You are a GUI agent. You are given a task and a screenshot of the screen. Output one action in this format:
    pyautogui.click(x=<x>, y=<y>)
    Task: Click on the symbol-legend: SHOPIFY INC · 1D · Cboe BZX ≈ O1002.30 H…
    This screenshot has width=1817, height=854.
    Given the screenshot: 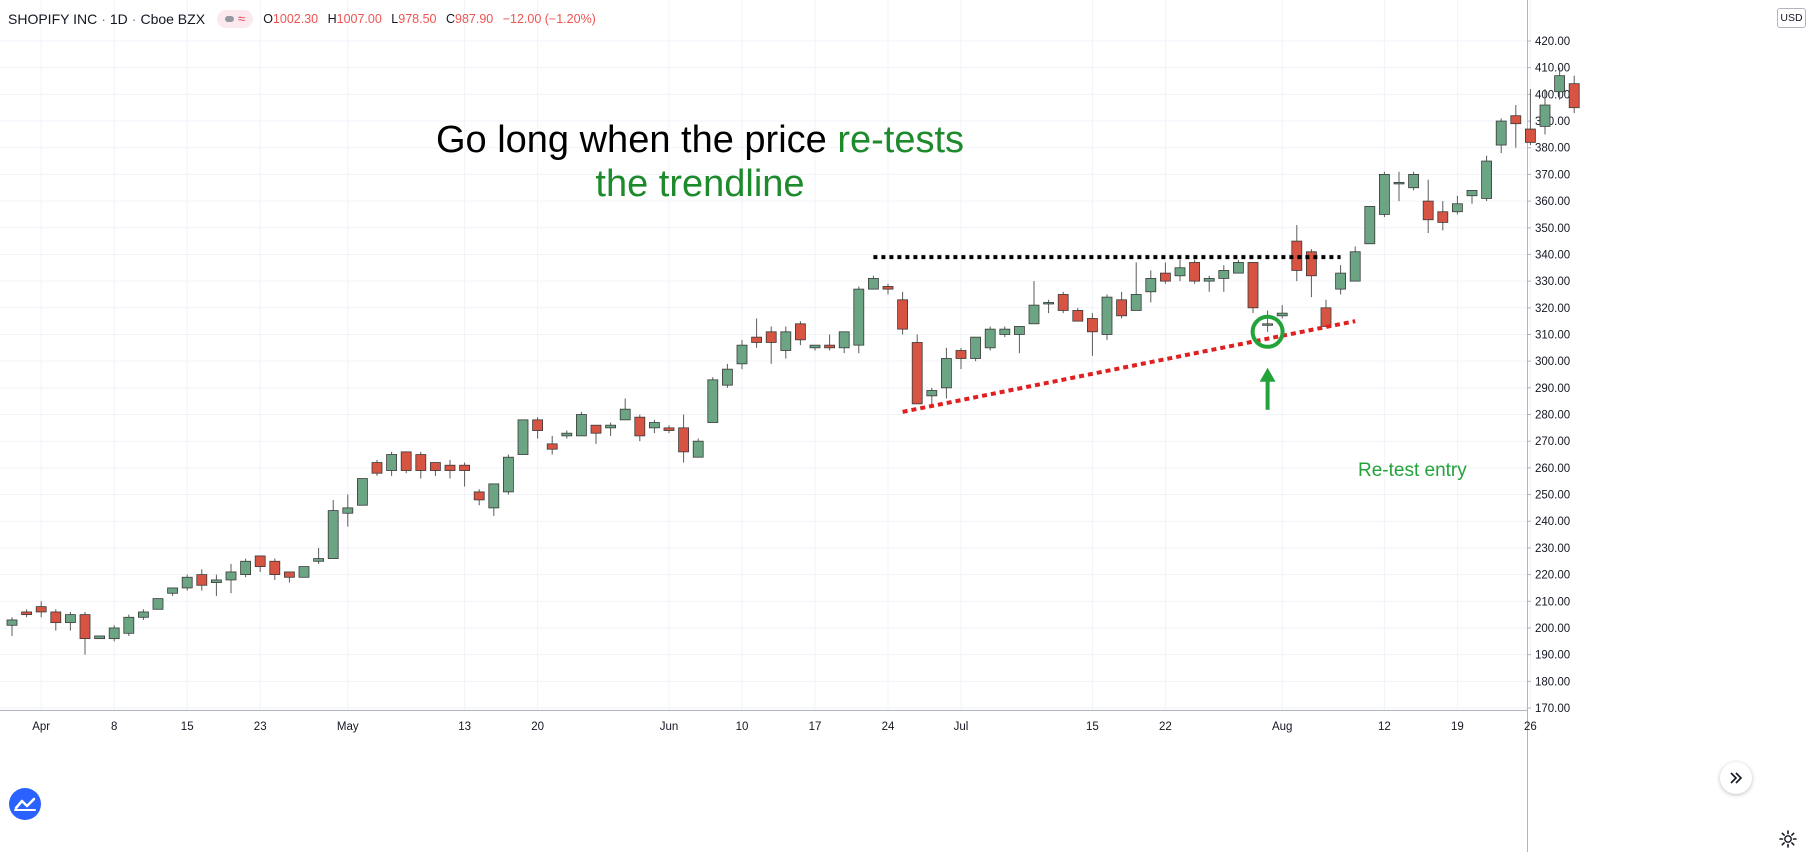 What is the action you would take?
    pyautogui.click(x=305, y=19)
    